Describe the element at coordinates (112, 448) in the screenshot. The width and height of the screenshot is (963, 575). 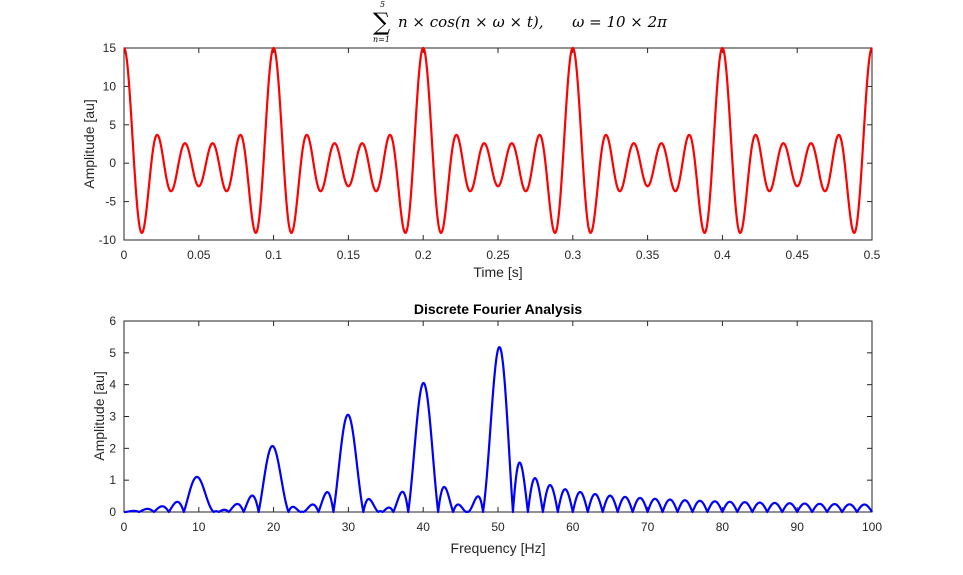
I see `y-tick-label: 2` at that location.